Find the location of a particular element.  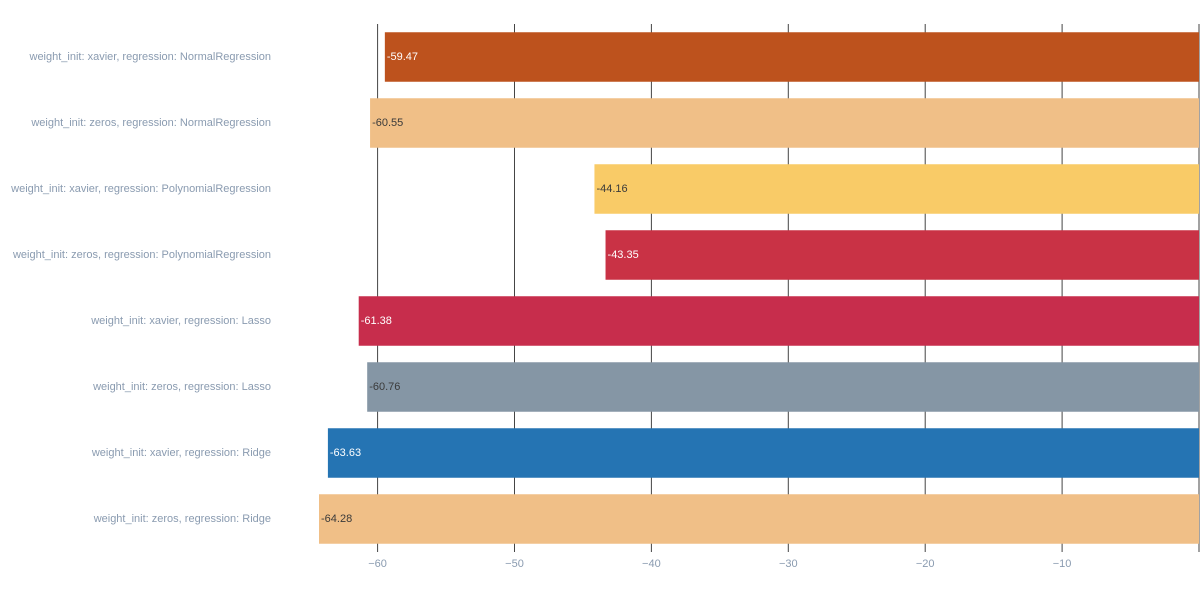

x-tick-label: −50 is located at coordinates (514, 564).